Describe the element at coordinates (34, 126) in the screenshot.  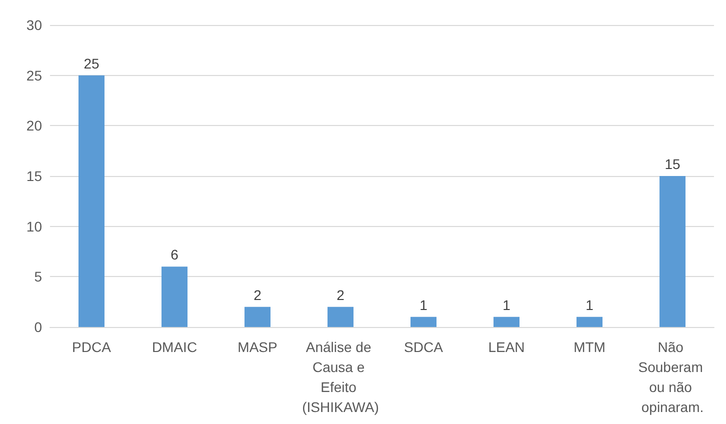
I see `y-tick-label: 20` at that location.